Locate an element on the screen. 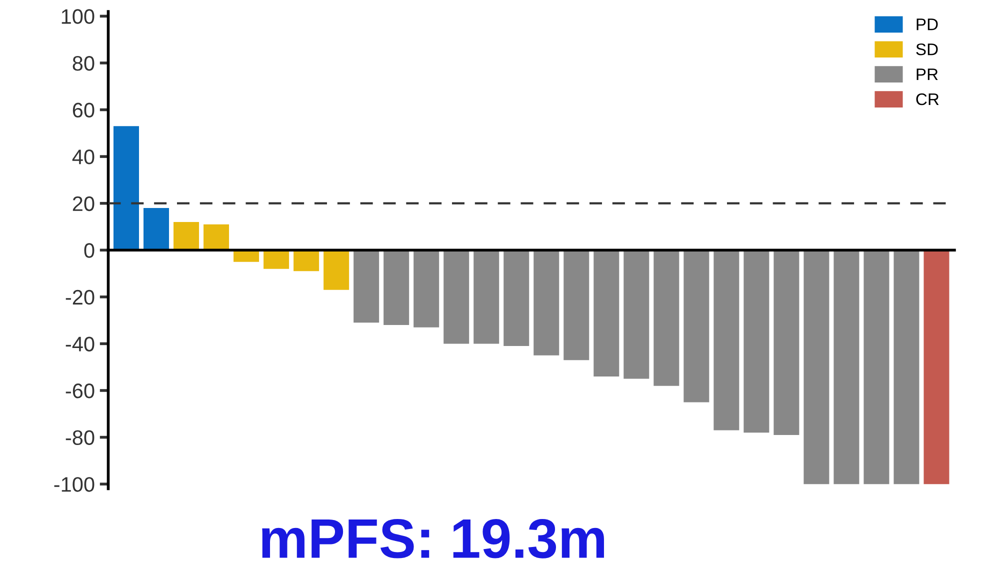 The image size is (984, 575). y-tick-label: 40 is located at coordinates (83, 157).